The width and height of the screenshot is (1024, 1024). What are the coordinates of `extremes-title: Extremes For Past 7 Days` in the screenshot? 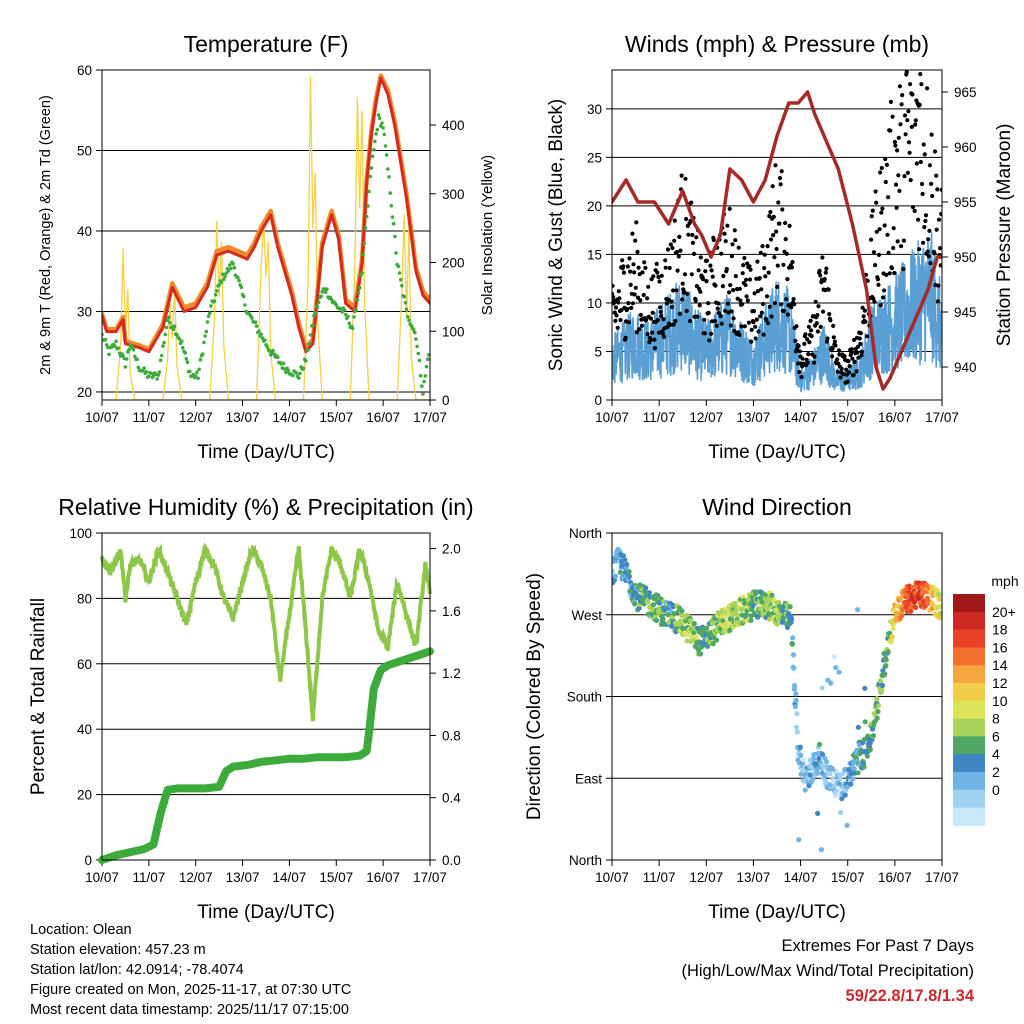 It's located at (877, 946).